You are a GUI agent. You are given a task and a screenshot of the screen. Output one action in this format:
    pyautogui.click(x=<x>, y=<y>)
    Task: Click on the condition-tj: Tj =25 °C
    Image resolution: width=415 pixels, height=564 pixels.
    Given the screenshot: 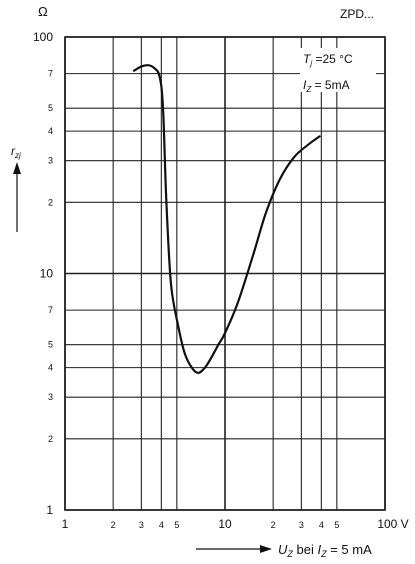 What is the action you would take?
    pyautogui.click(x=328, y=60)
    